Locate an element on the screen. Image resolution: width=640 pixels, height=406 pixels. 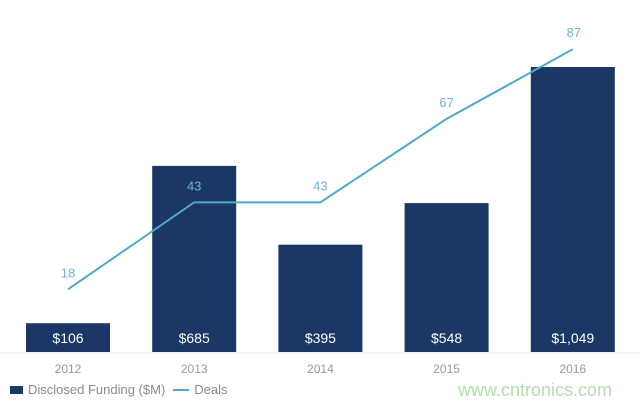
bar-2014 is located at coordinates (320, 298).